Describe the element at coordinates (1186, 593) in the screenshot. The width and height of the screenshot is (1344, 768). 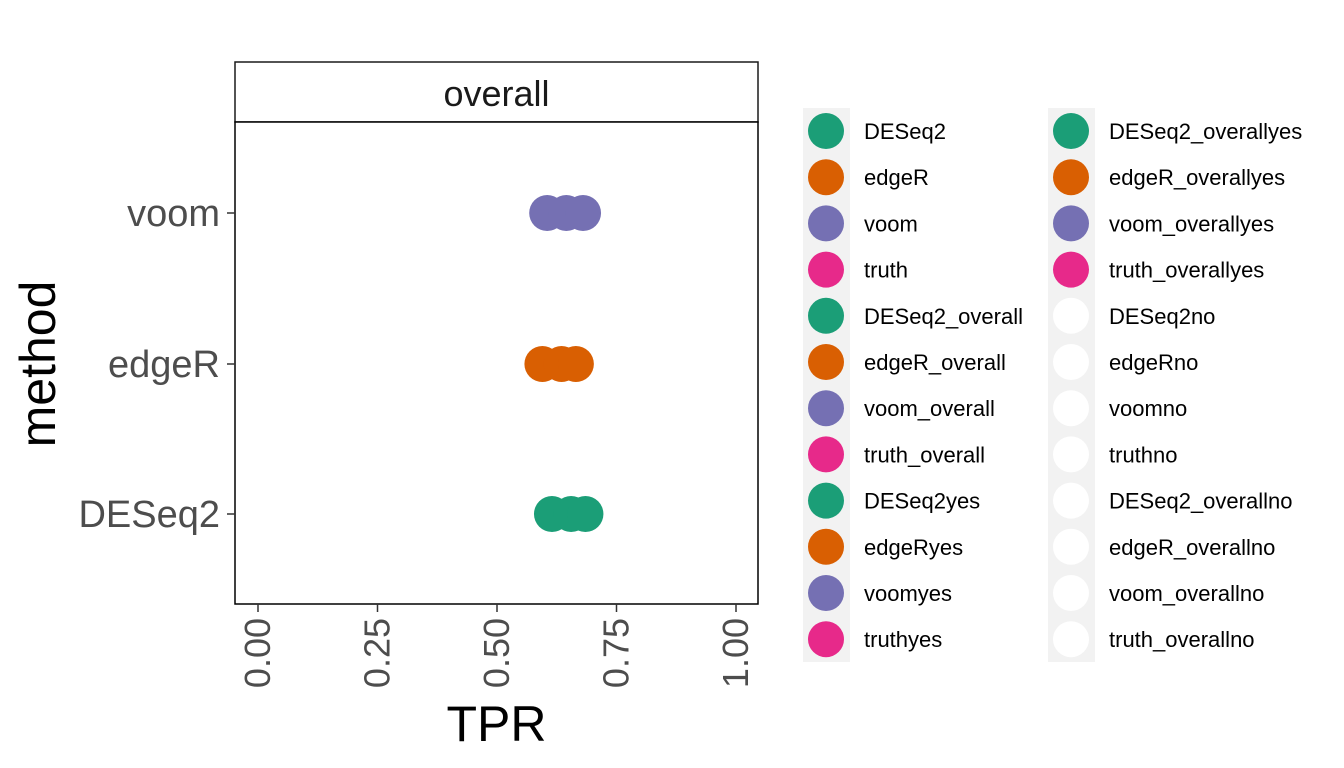
I see `legend-label: voom_overallno` at that location.